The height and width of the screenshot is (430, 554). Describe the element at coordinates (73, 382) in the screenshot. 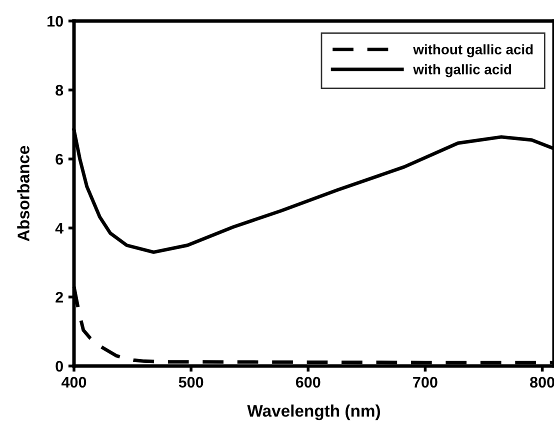

I see `x-tick-label: 400` at that location.